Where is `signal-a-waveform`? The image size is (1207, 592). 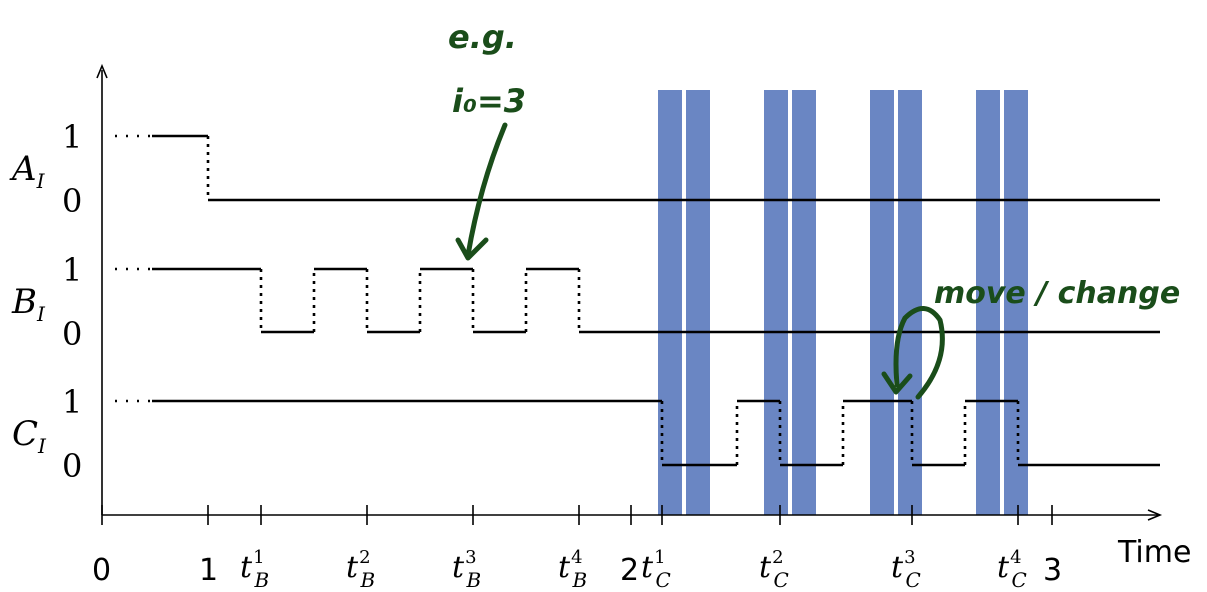
signal-a-waveform is located at coordinates (637, 168).